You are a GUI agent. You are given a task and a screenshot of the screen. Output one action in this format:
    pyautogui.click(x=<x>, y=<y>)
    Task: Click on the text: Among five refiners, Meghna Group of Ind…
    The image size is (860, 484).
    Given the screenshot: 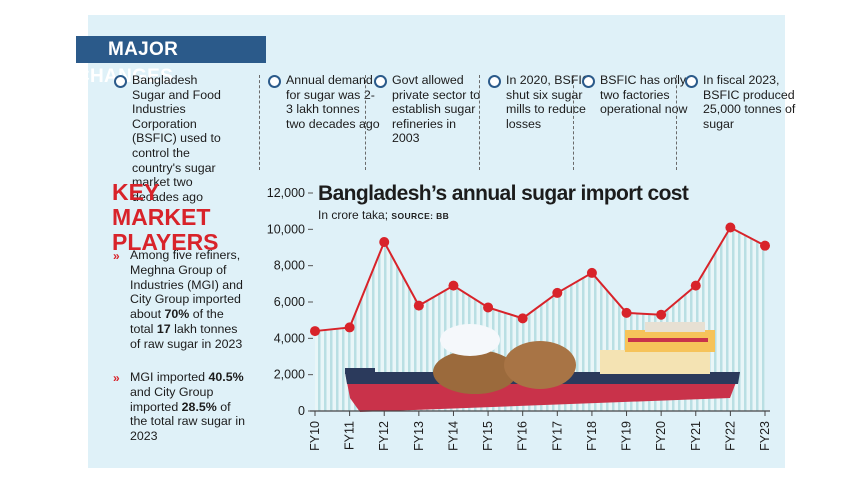 What is the action you would take?
    pyautogui.click(x=186, y=285)
    